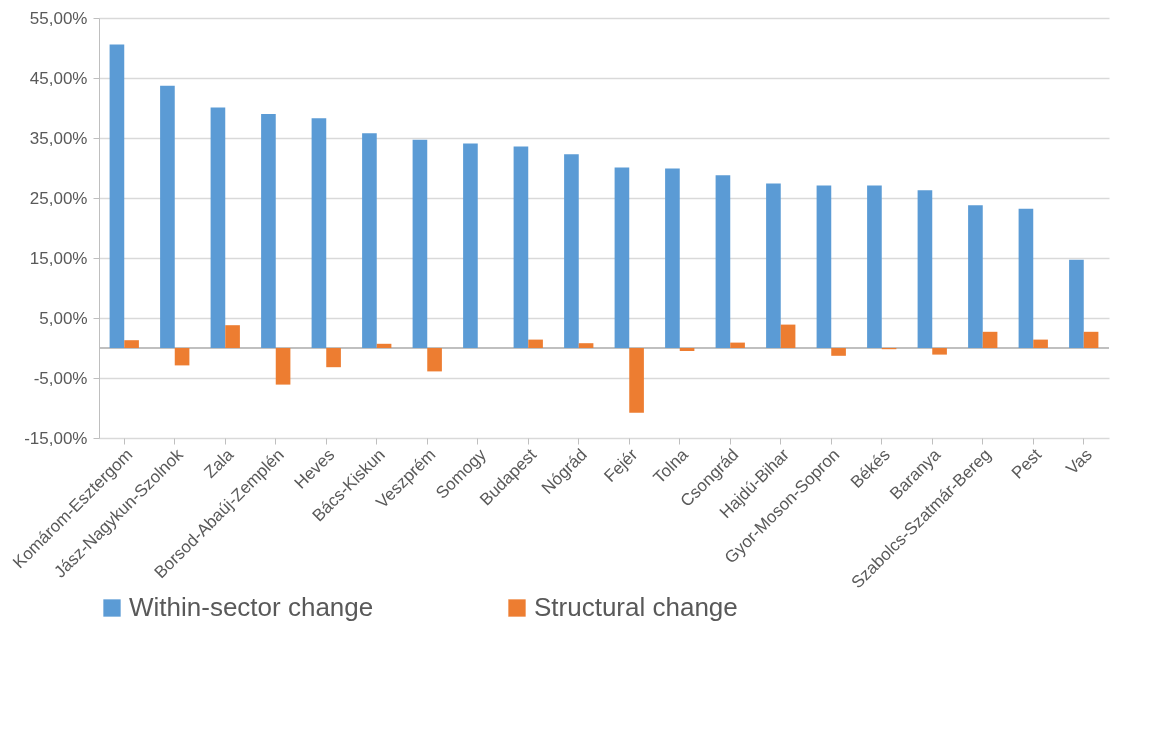  I want to click on x-tick-label: Vas, so click(1079, 462).